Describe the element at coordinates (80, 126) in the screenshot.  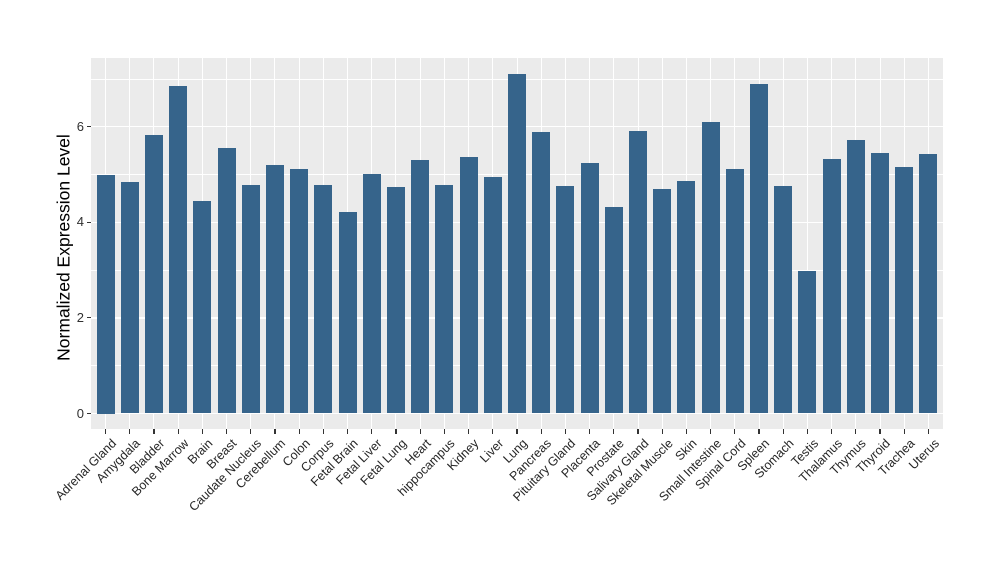
I see `y-tick-label: 6` at that location.